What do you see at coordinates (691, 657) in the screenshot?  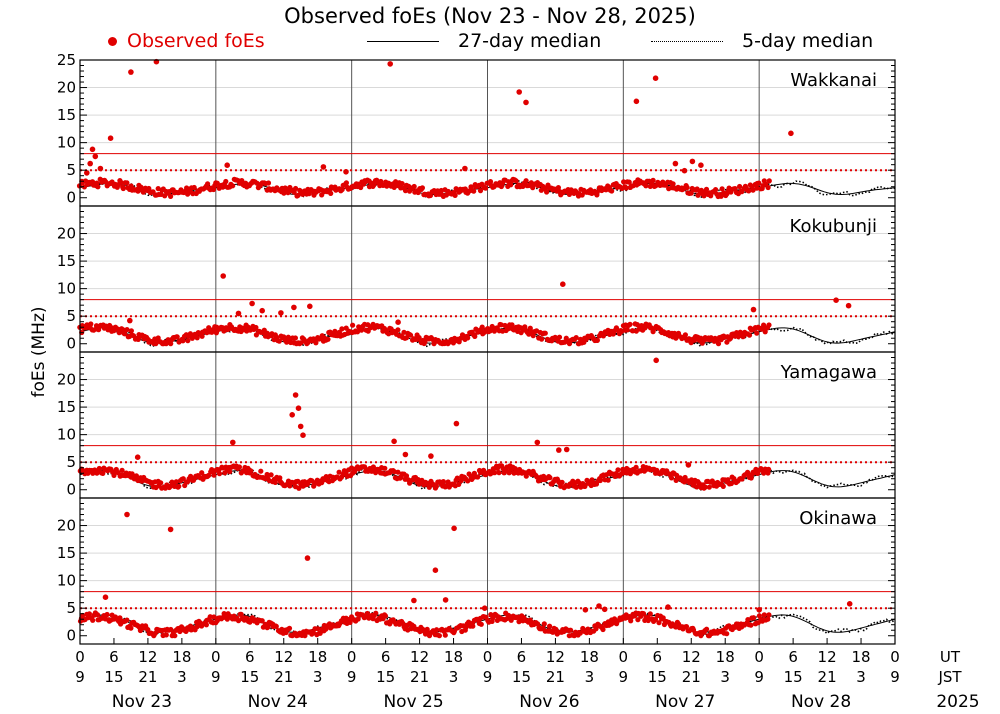 I see `ut-tick-label: 12` at bounding box center [691, 657].